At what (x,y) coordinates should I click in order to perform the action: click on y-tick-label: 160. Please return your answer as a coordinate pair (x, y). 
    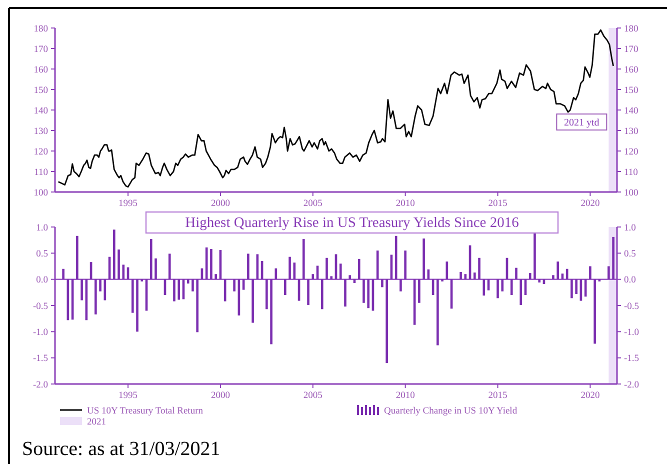
    Looking at the image, I should click on (41, 70).